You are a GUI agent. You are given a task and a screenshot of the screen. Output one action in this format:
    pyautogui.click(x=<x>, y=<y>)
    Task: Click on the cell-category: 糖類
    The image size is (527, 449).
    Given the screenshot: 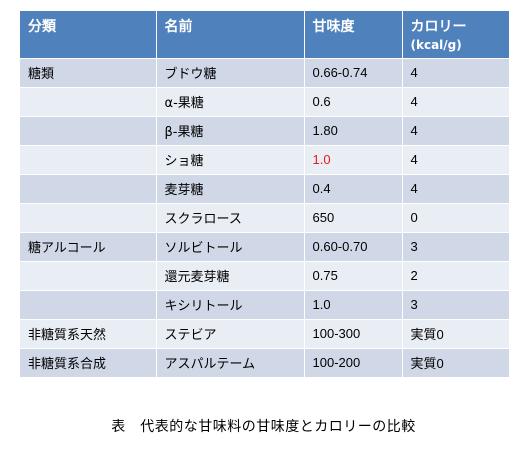 What is the action you would take?
    pyautogui.click(x=88, y=73)
    